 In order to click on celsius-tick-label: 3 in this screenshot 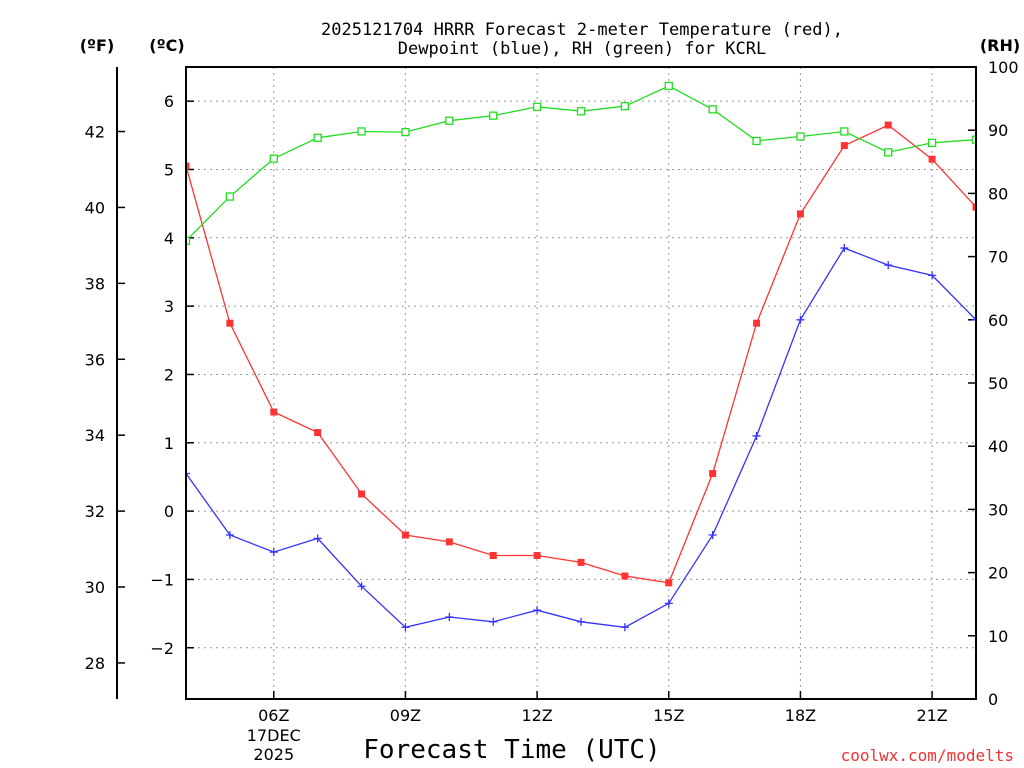, I will do `click(169, 306)`.